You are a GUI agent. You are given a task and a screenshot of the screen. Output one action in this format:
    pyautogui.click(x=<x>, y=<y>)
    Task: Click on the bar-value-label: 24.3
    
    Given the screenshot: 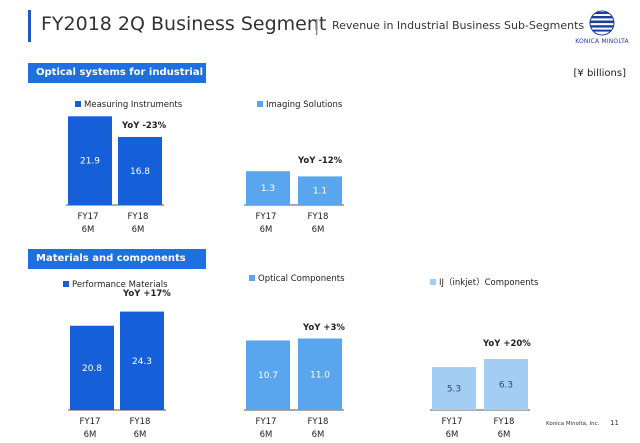 What is the action you would take?
    pyautogui.click(x=142, y=362)
    